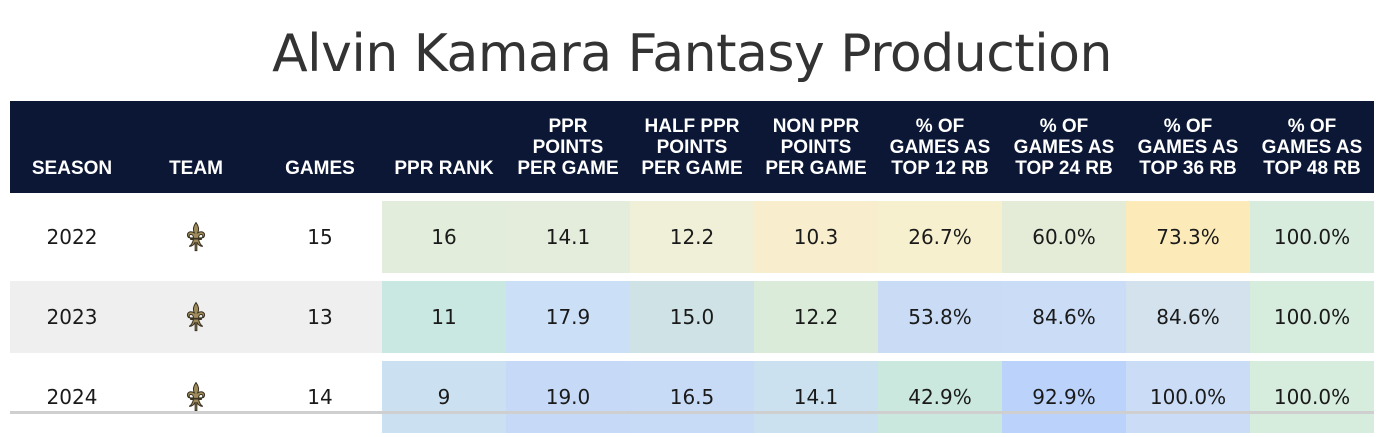 The image size is (1384, 437). I want to click on value-cell: 15.0, so click(692, 317).